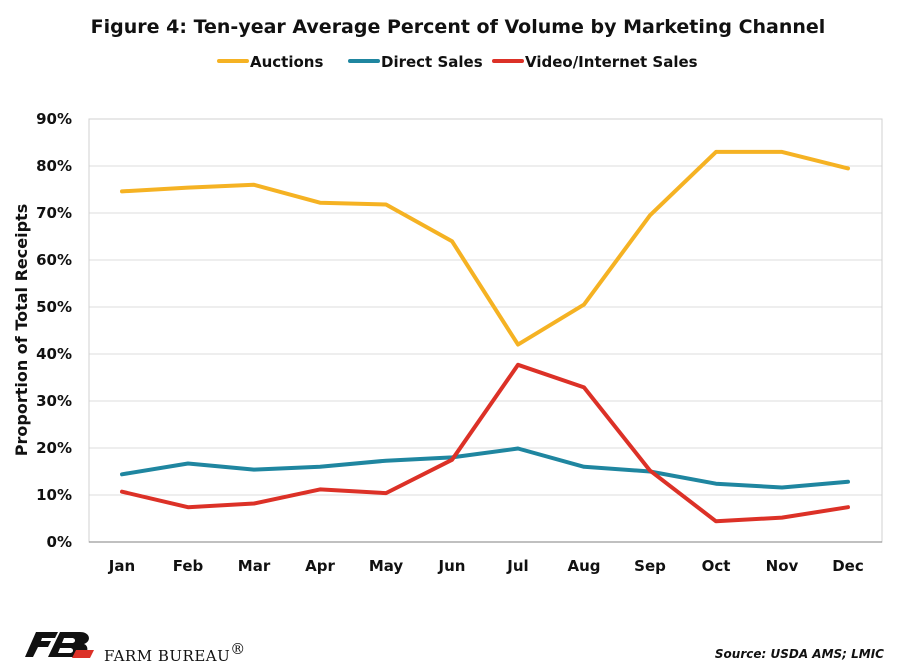 The height and width of the screenshot is (668, 916). I want to click on legend: Auctions Direct Sales Video/Internet Sales, so click(457, 62).